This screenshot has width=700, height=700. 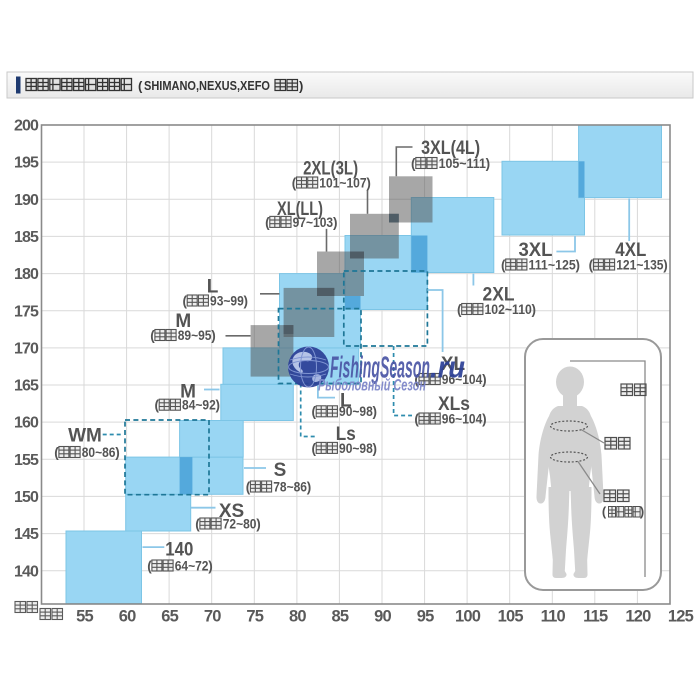 I want to click on svg-text: 180, so click(x=26, y=274).